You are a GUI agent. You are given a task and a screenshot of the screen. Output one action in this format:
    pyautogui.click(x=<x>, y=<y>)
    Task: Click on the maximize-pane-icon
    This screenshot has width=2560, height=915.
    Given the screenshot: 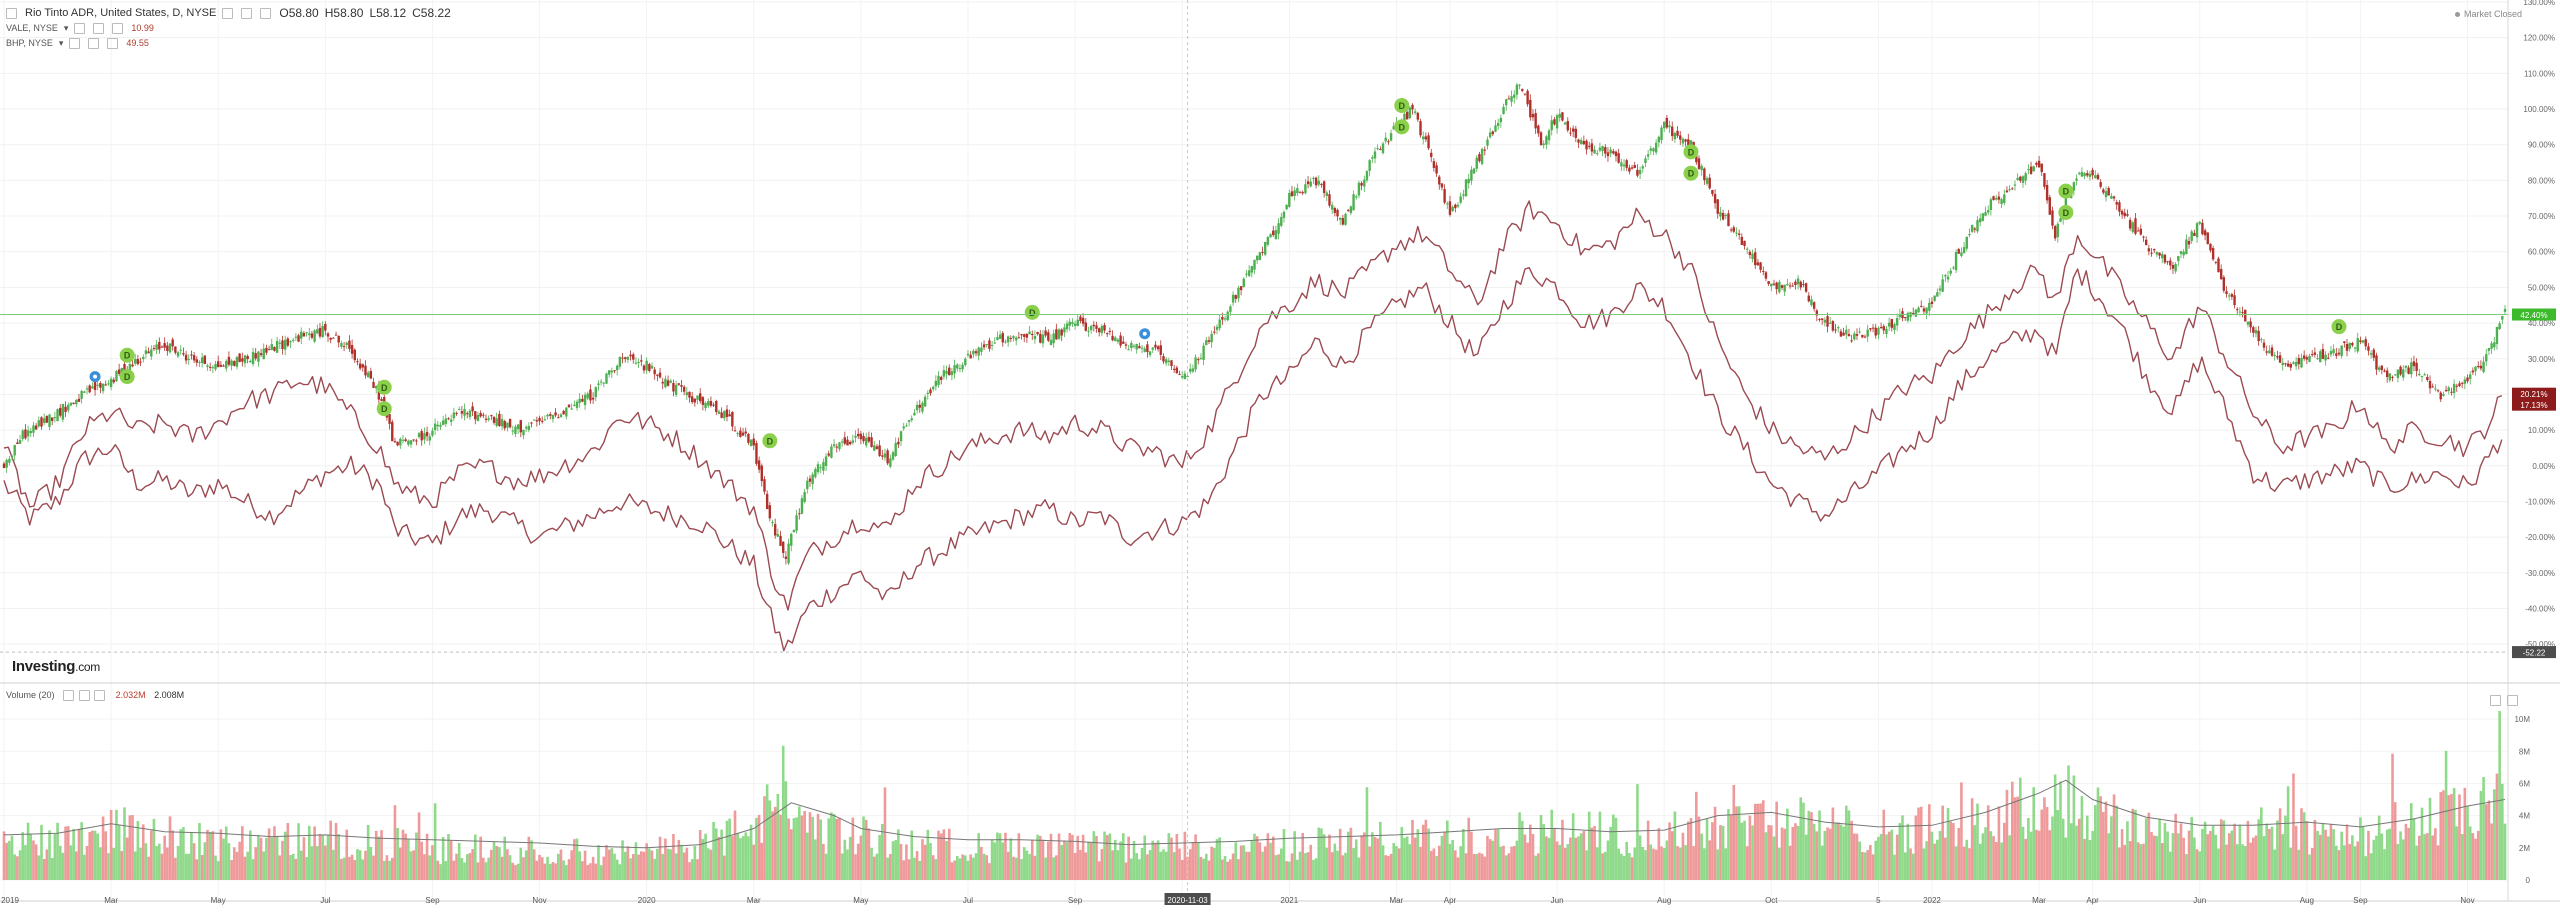 What is the action you would take?
    pyautogui.click(x=2495, y=701)
    